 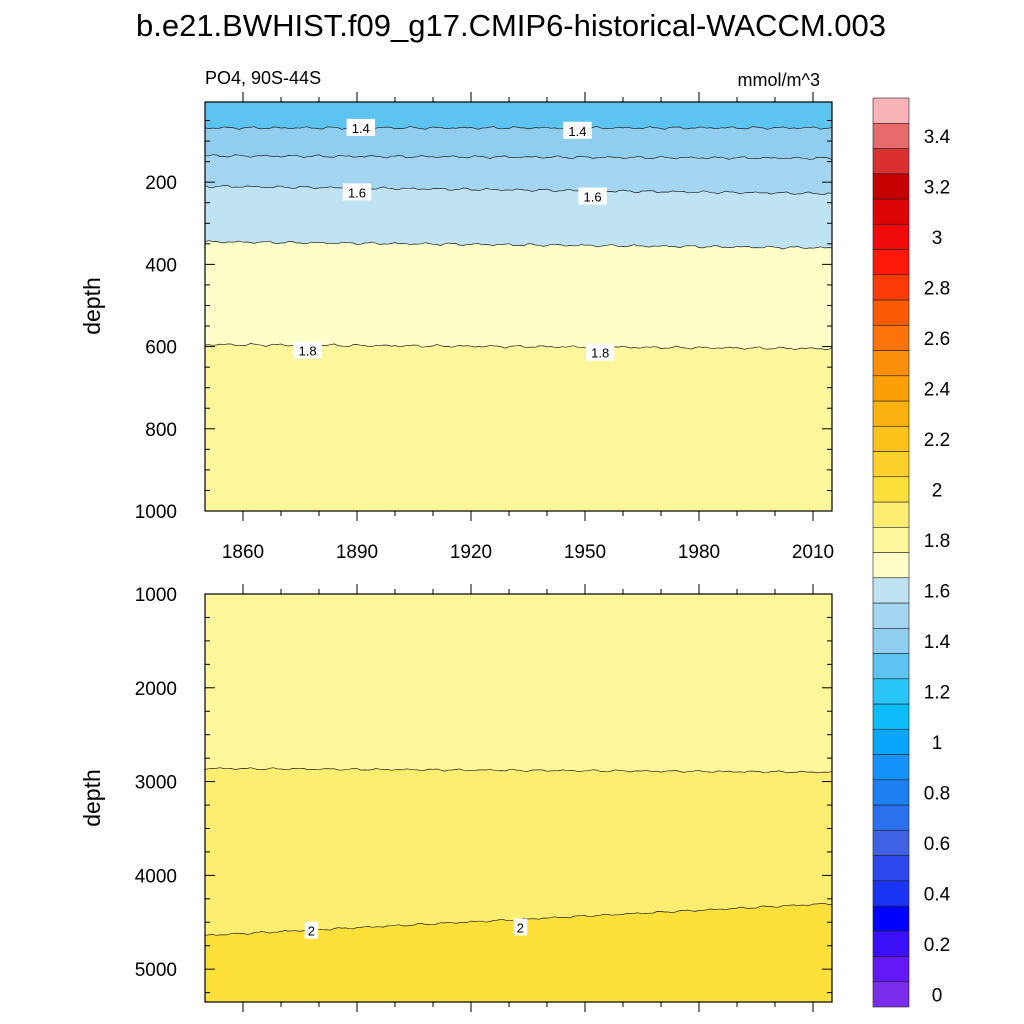 What do you see at coordinates (937, 793) in the screenshot?
I see `colorbar-label: 0.8` at bounding box center [937, 793].